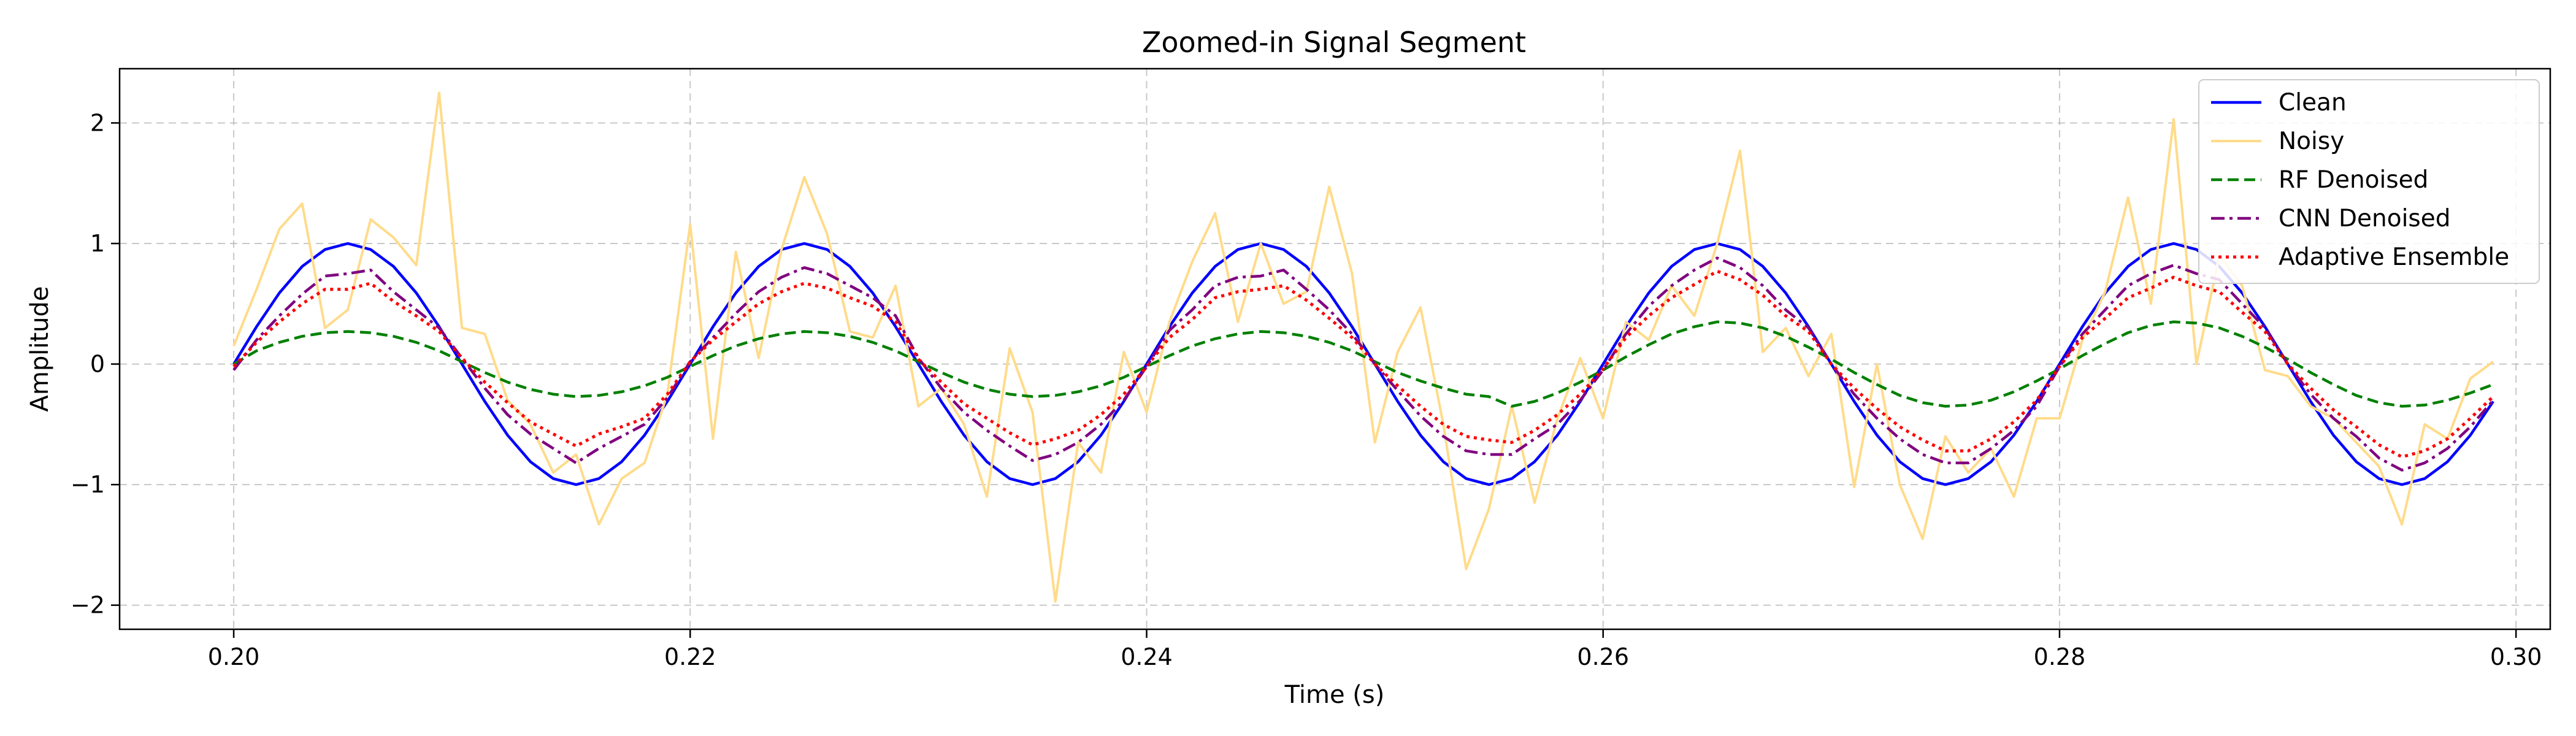 This screenshot has width=2576, height=736. I want to click on legend-label-rf-denoised: RF Denoised, so click(2353, 180).